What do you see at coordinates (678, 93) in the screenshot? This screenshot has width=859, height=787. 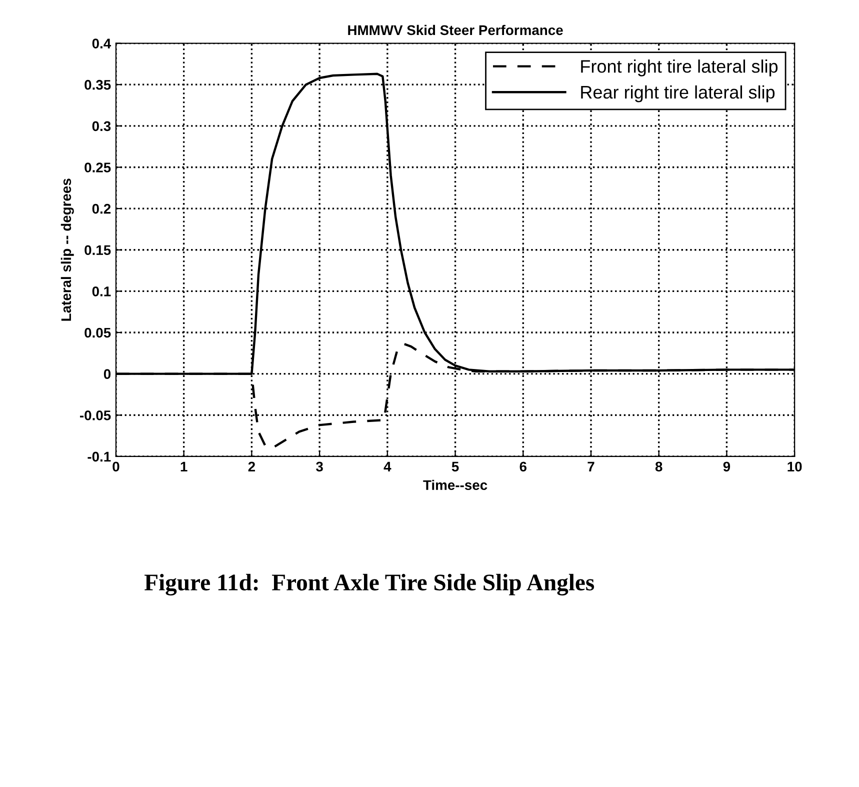 I see `legend-label: Rear right tire lateral slip` at bounding box center [678, 93].